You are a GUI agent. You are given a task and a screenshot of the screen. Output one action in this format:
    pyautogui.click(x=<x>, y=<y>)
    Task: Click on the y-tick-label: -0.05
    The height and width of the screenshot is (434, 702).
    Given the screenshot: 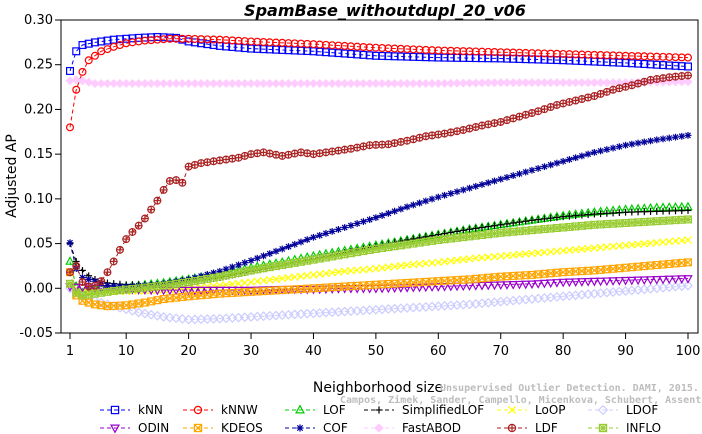 What is the action you would take?
    pyautogui.click(x=36, y=333)
    